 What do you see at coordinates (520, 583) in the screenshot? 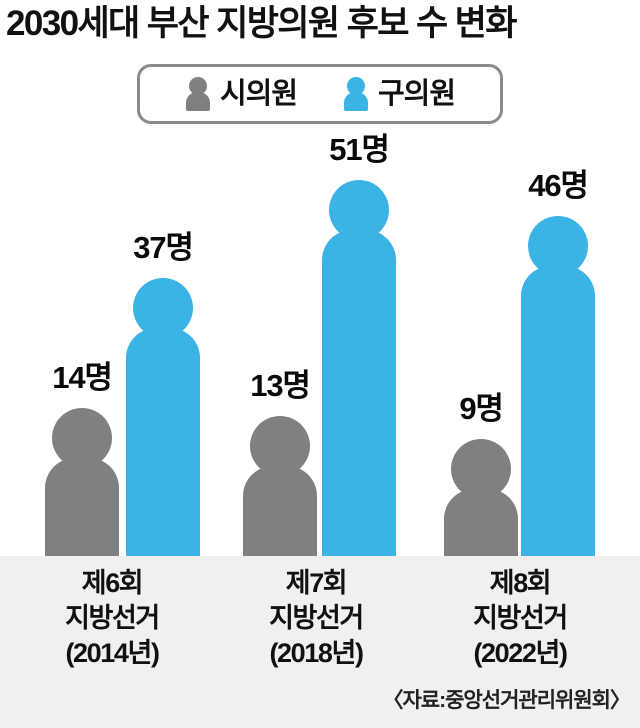
I see `category-line-1: 제8회` at bounding box center [520, 583].